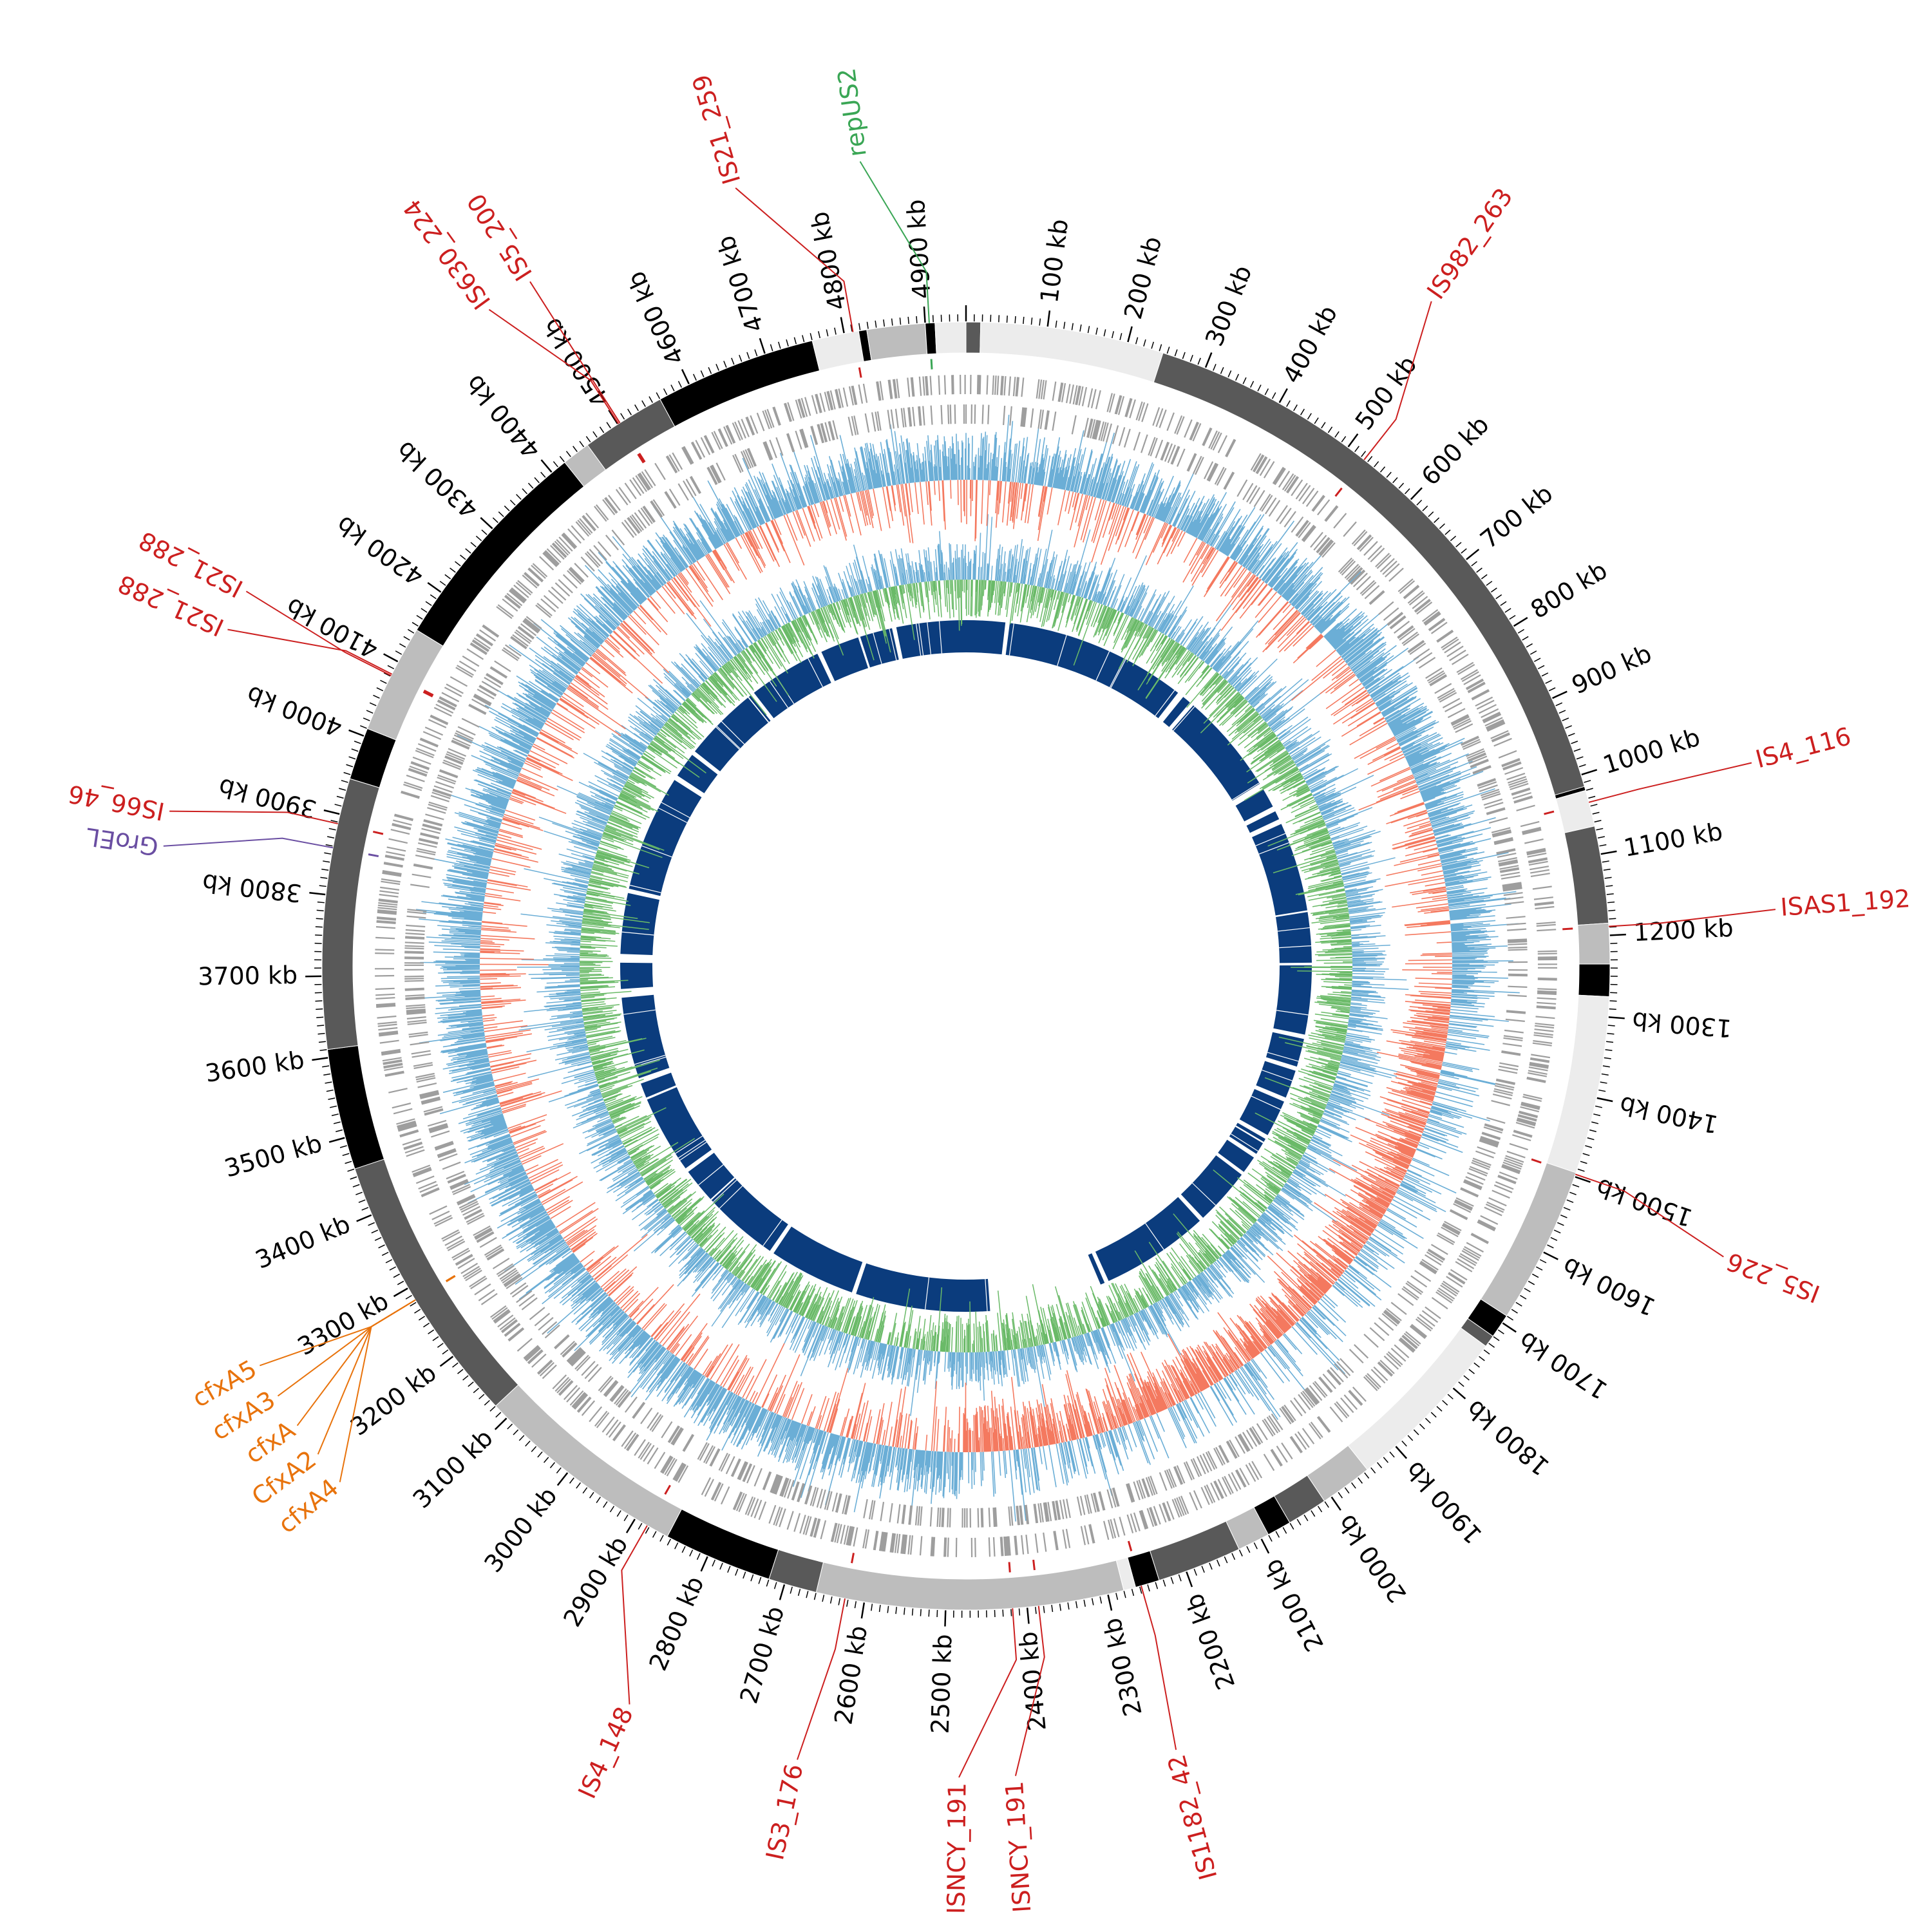 The image size is (1932, 1932). I want to click on annotation-label: ISNCY_191, so click(957, 1849).